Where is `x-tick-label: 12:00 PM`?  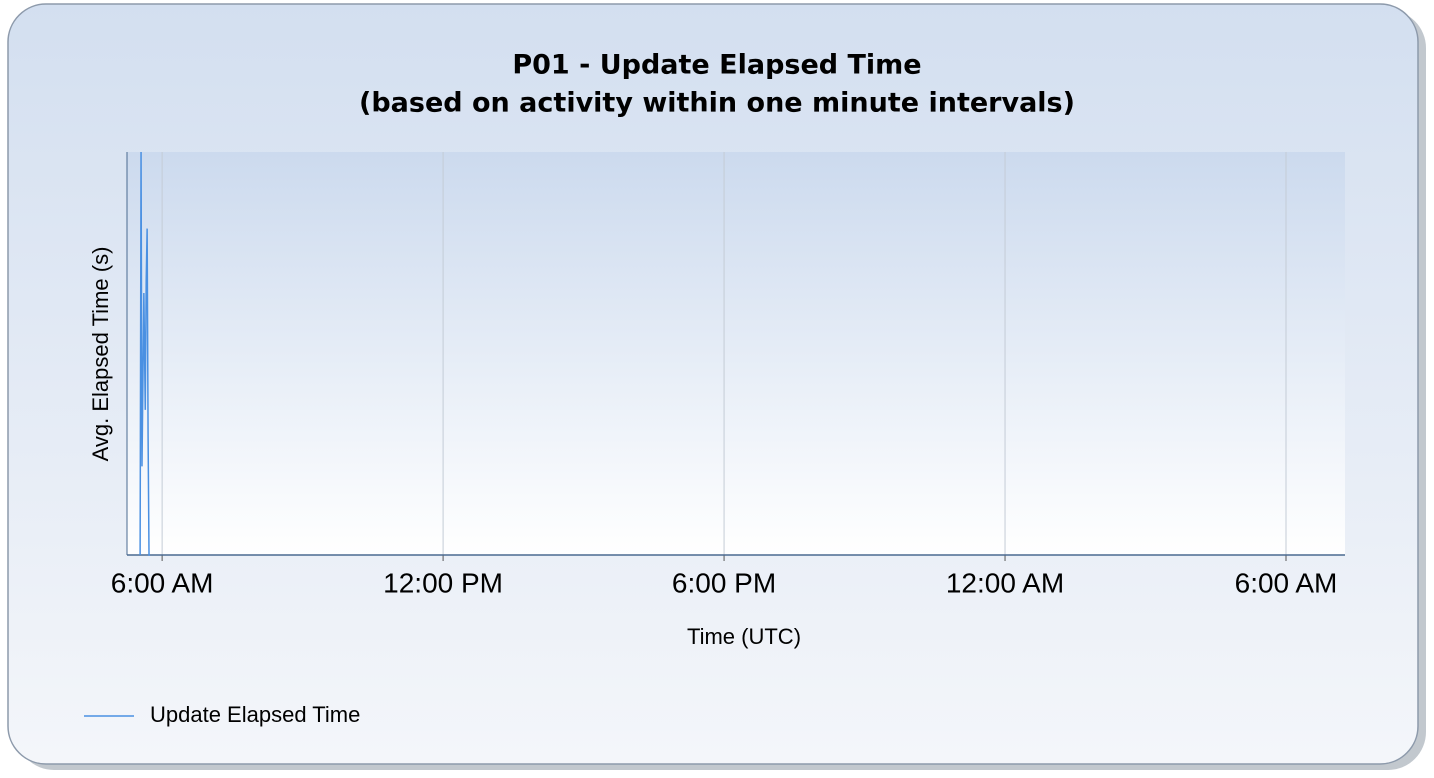 x-tick-label: 12:00 PM is located at coordinates (443, 582).